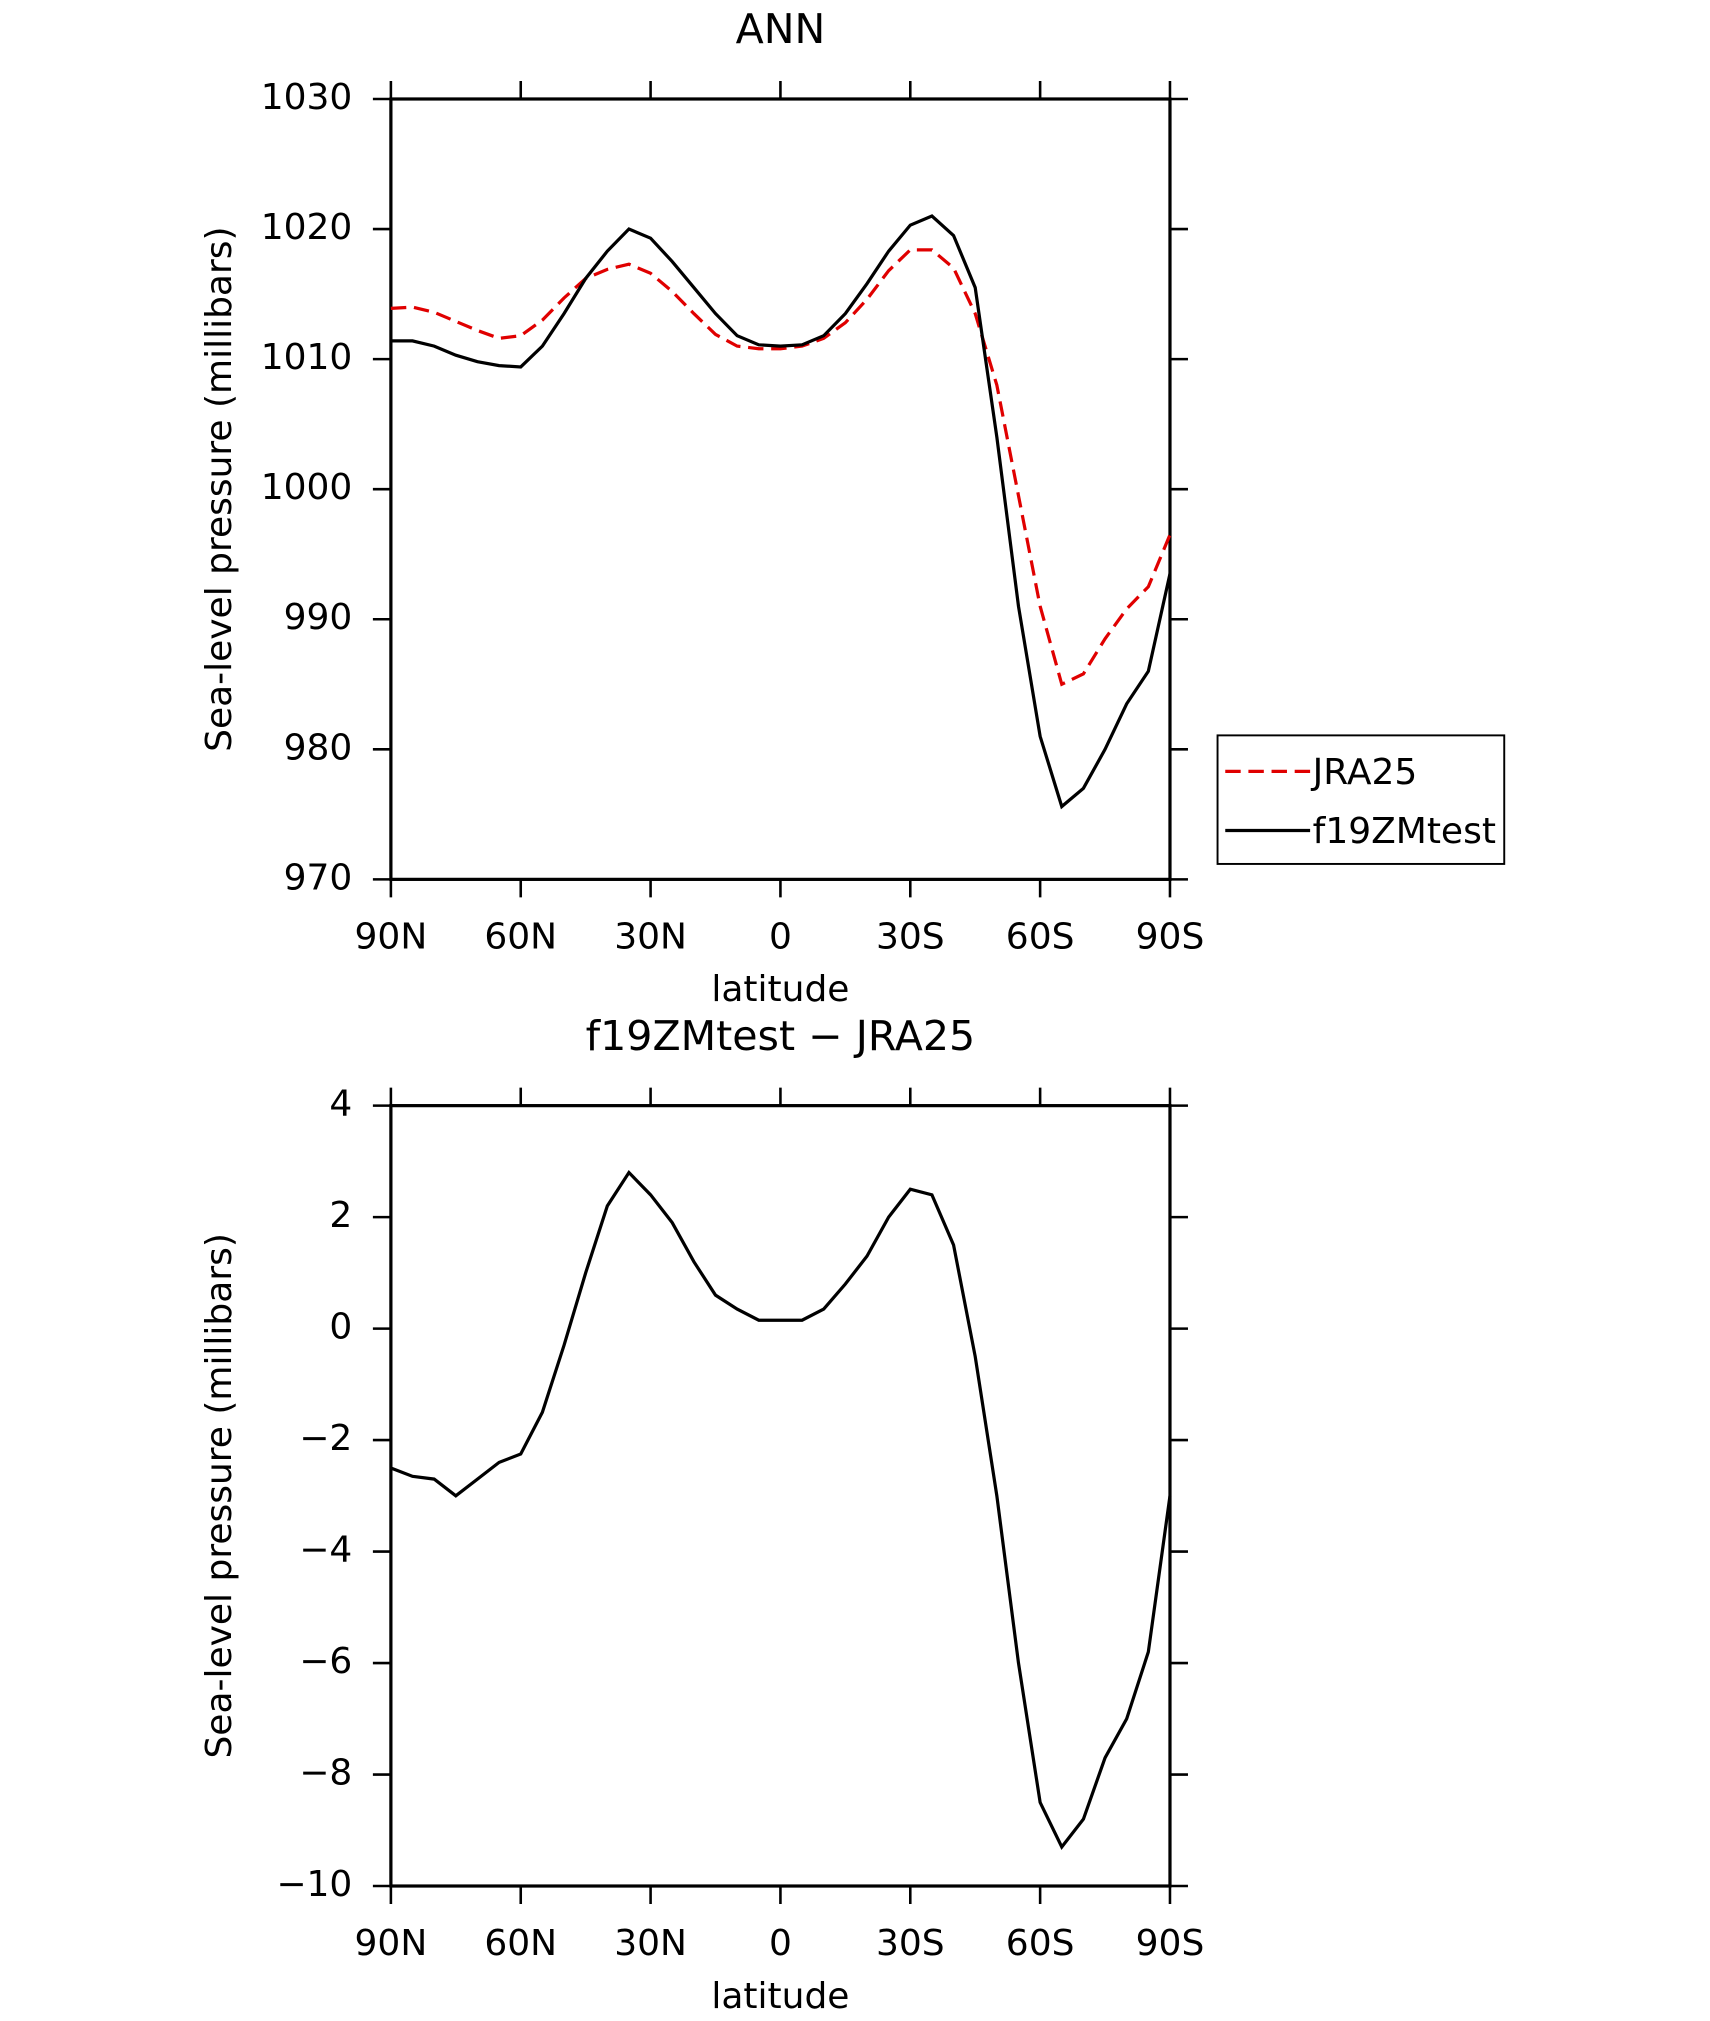 Image resolution: width=1710 pixels, height=2021 pixels. I want to click on y-tick-label: 2, so click(340, 1215).